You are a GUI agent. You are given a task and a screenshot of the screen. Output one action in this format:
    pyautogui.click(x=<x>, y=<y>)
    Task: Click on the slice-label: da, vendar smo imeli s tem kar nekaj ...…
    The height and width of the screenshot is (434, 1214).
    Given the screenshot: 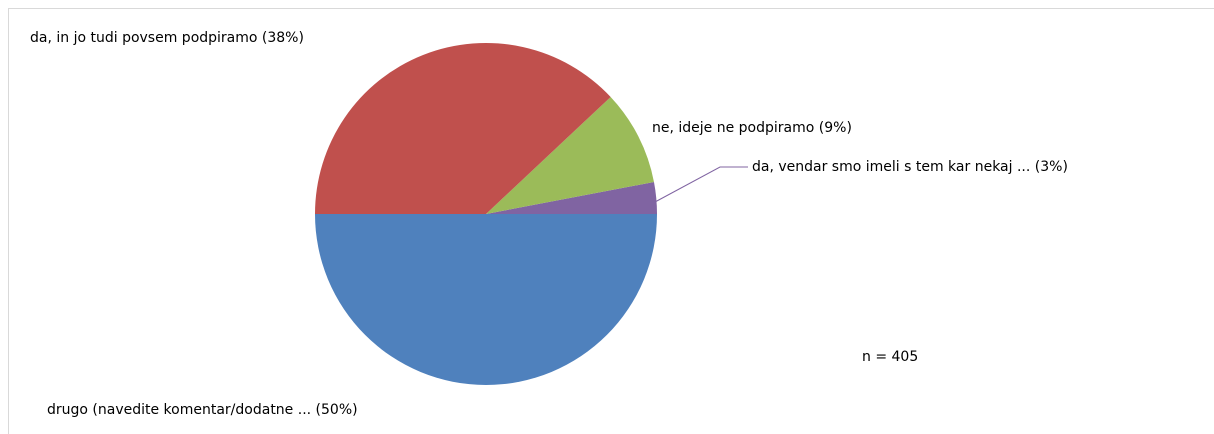 What is the action you would take?
    pyautogui.click(x=910, y=167)
    